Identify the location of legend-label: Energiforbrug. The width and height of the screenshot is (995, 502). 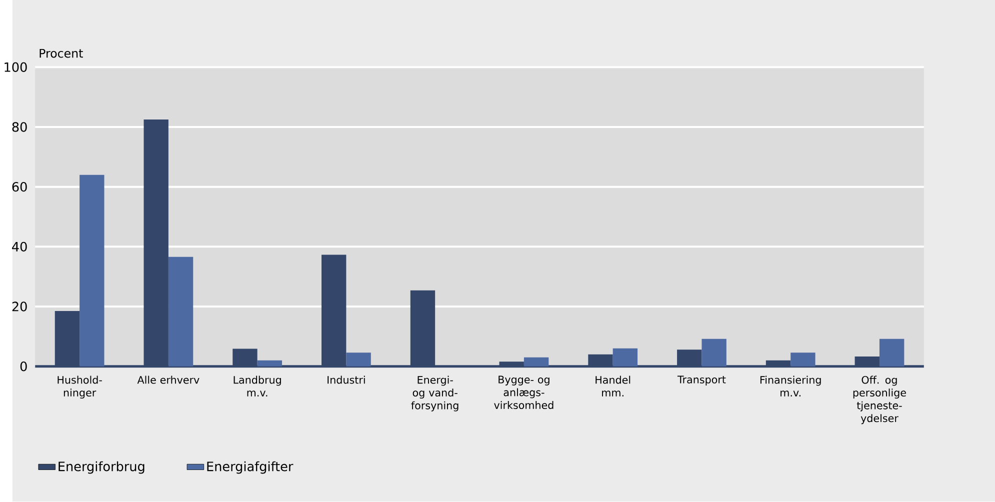
(101, 468).